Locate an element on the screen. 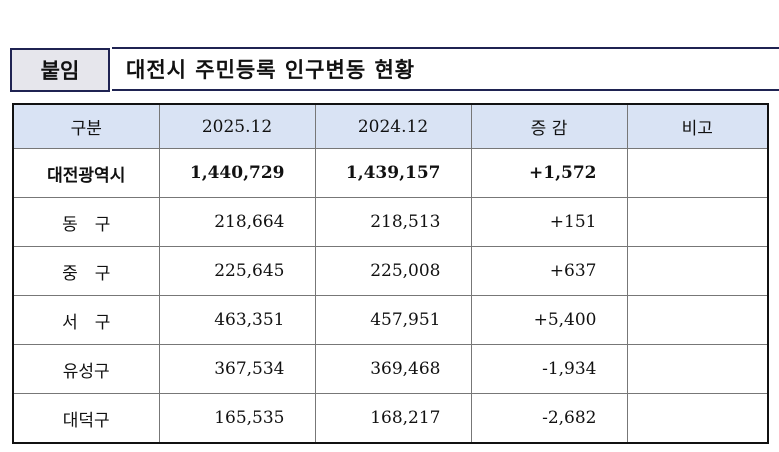 This screenshot has width=779, height=452. header-2025: 2025.12 is located at coordinates (237, 126).